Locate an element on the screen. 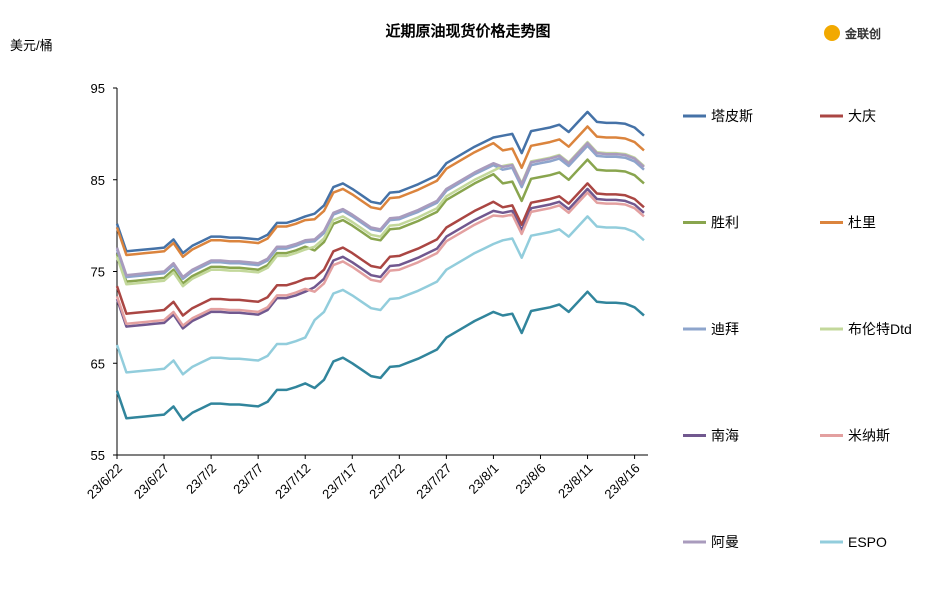  y-tick-label: 55 is located at coordinates (98, 455).